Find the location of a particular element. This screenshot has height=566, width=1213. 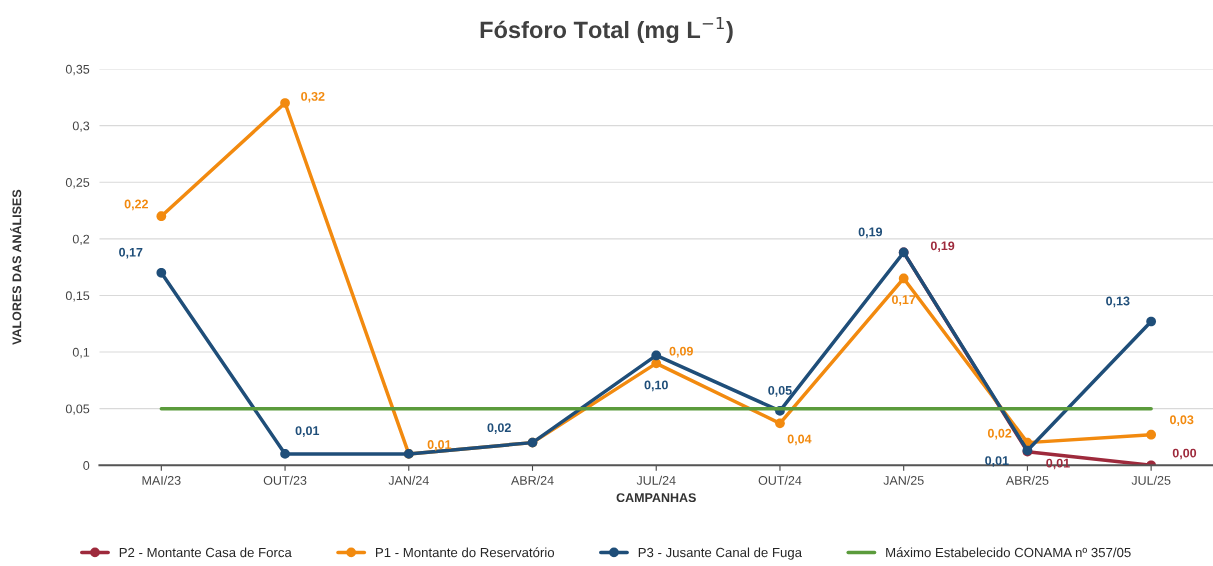

x-tick-label: MAI/23 is located at coordinates (161, 480).